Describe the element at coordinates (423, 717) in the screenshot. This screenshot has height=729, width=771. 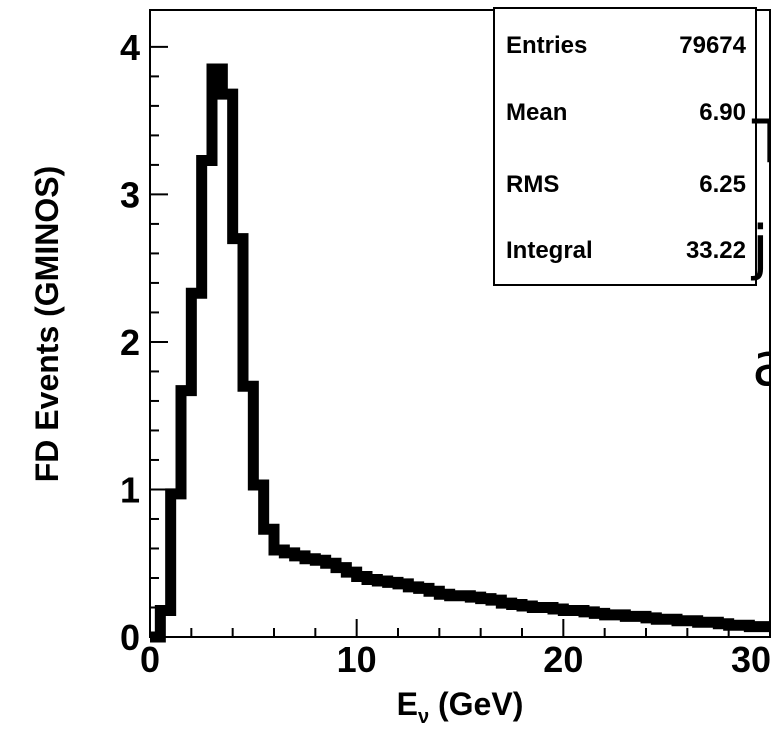
I see `x-axis-title-subscript: ν` at that location.